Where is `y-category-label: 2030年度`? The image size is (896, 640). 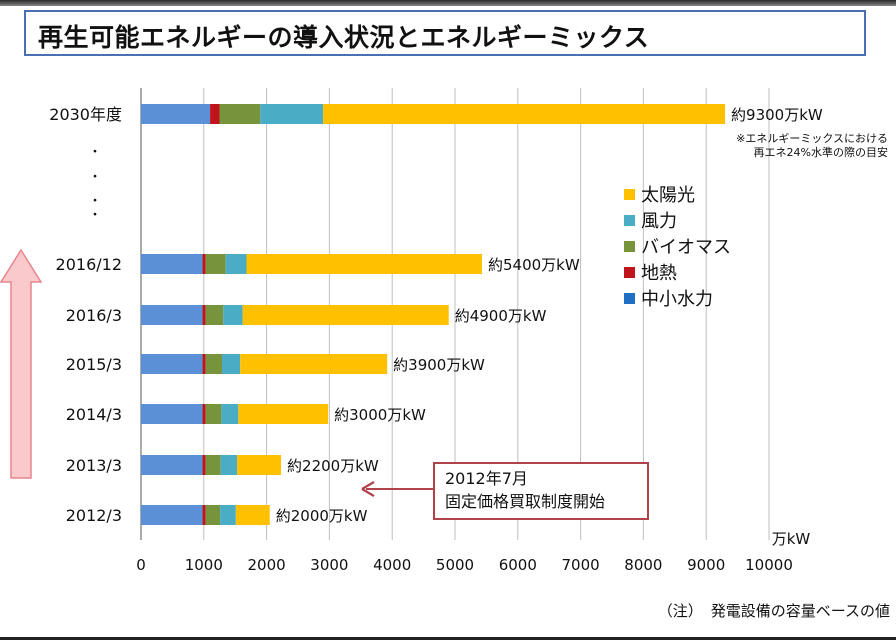
y-category-label: 2030年度 is located at coordinates (85, 114).